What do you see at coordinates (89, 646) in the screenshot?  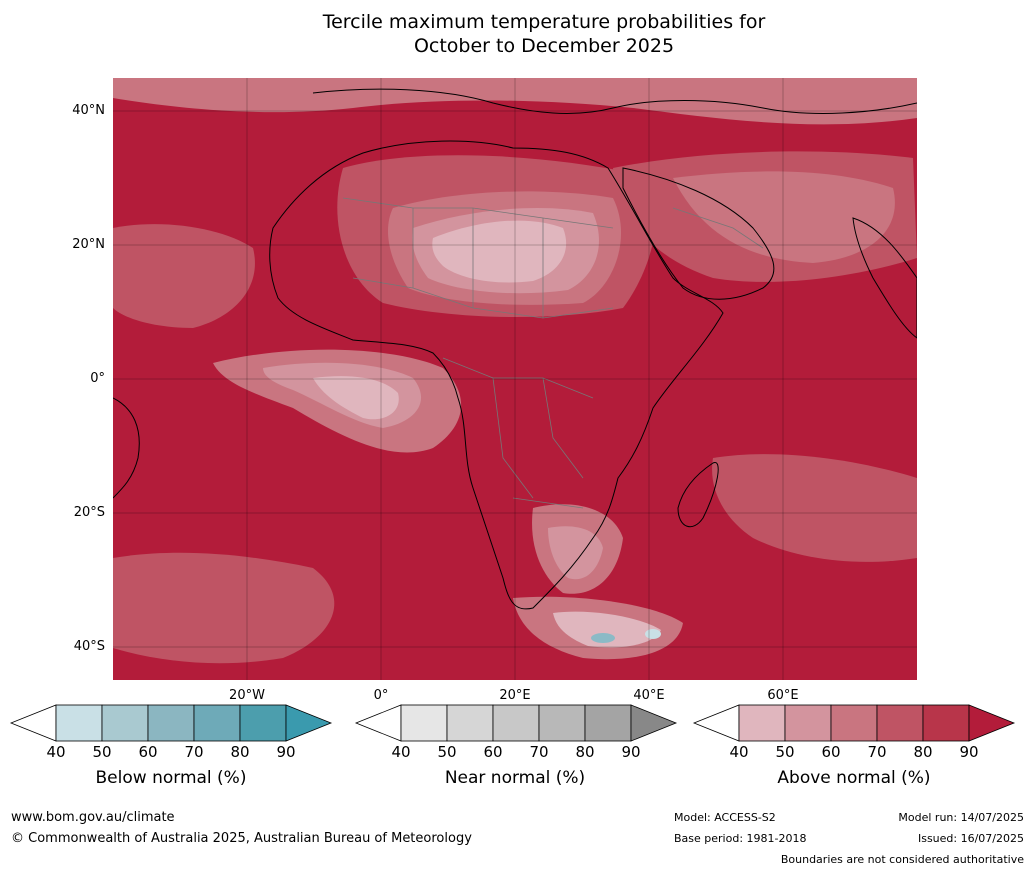 I see `lat-label-40s: 40°S` at bounding box center [89, 646].